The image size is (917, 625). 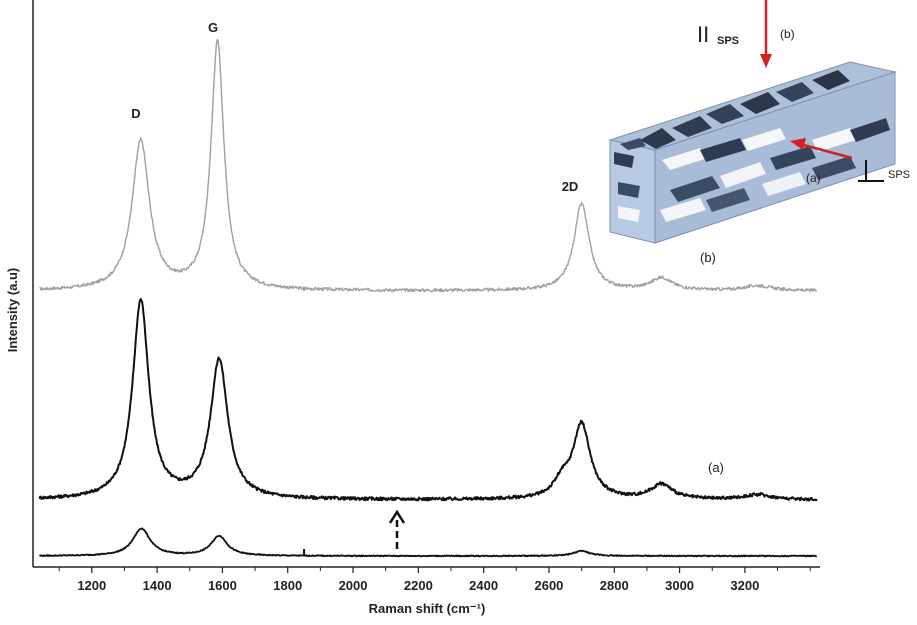 I want to click on x-tick-label: 2800, so click(x=614, y=585).